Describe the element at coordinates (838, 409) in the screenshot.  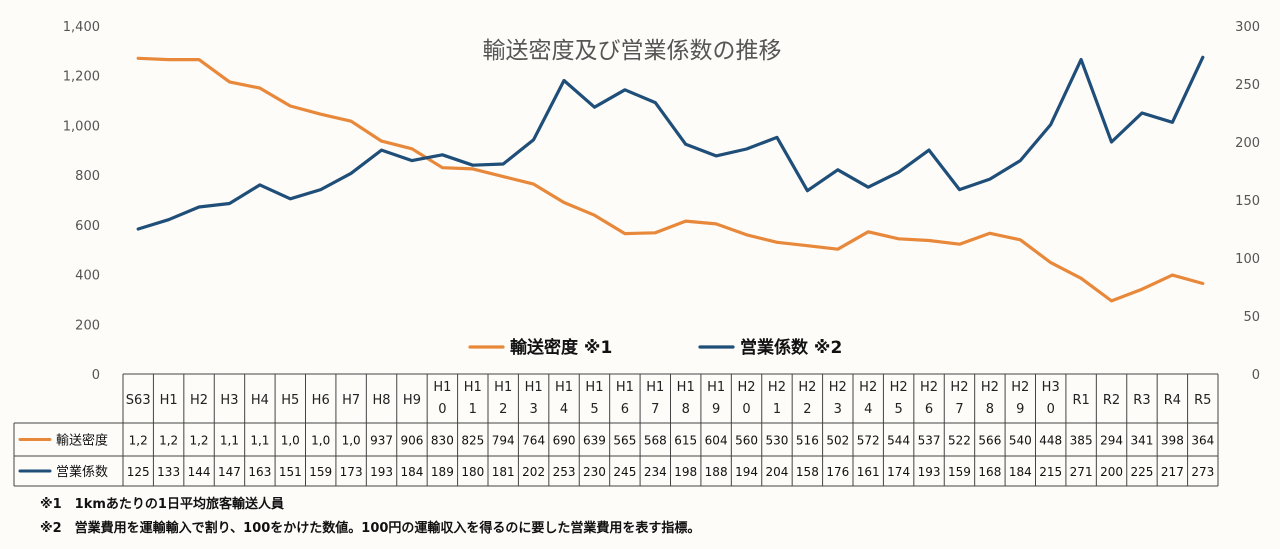
I see `category-label: 3` at that location.